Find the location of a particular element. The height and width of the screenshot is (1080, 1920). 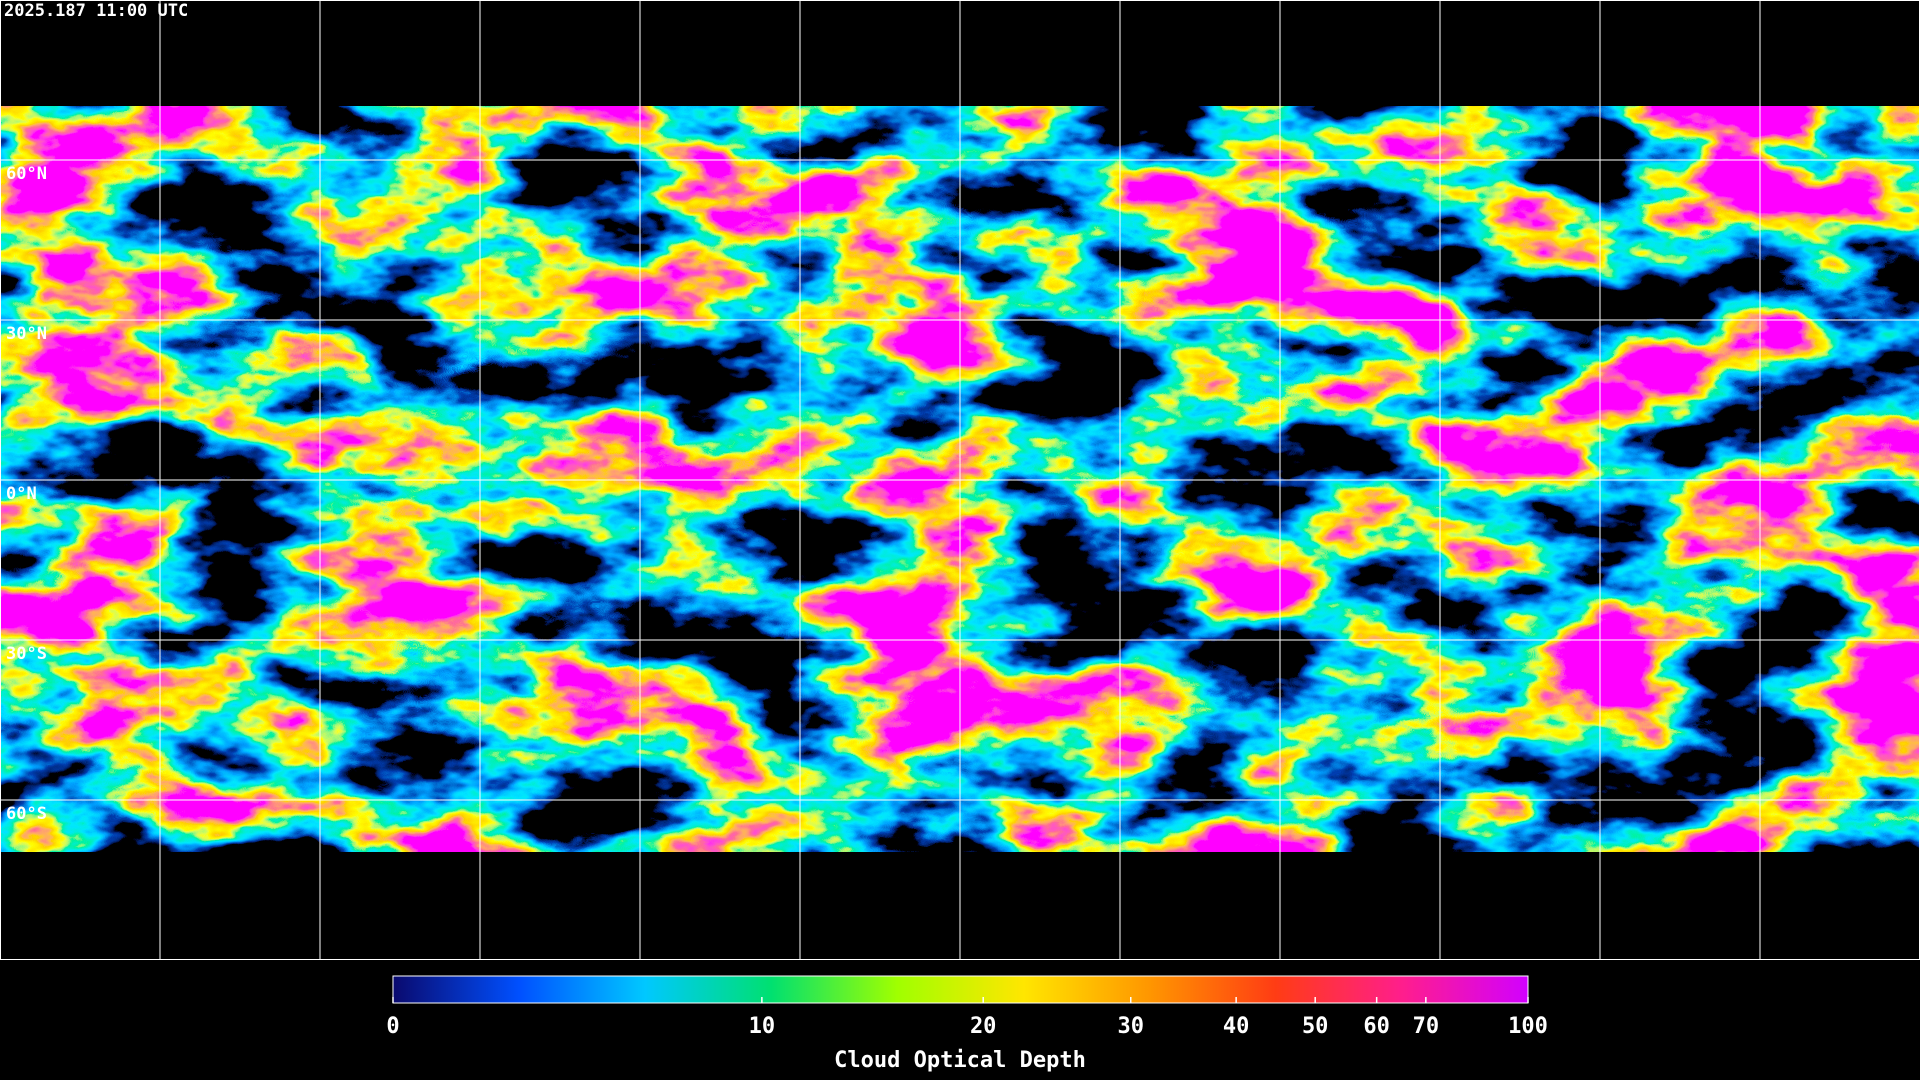

colorbar-tick-label: 60 is located at coordinates (1376, 1026).